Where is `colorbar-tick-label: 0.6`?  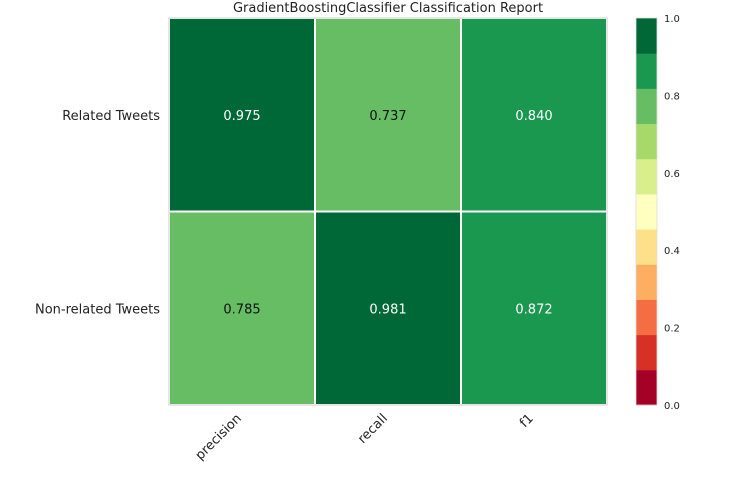 colorbar-tick-label: 0.6 is located at coordinates (672, 174).